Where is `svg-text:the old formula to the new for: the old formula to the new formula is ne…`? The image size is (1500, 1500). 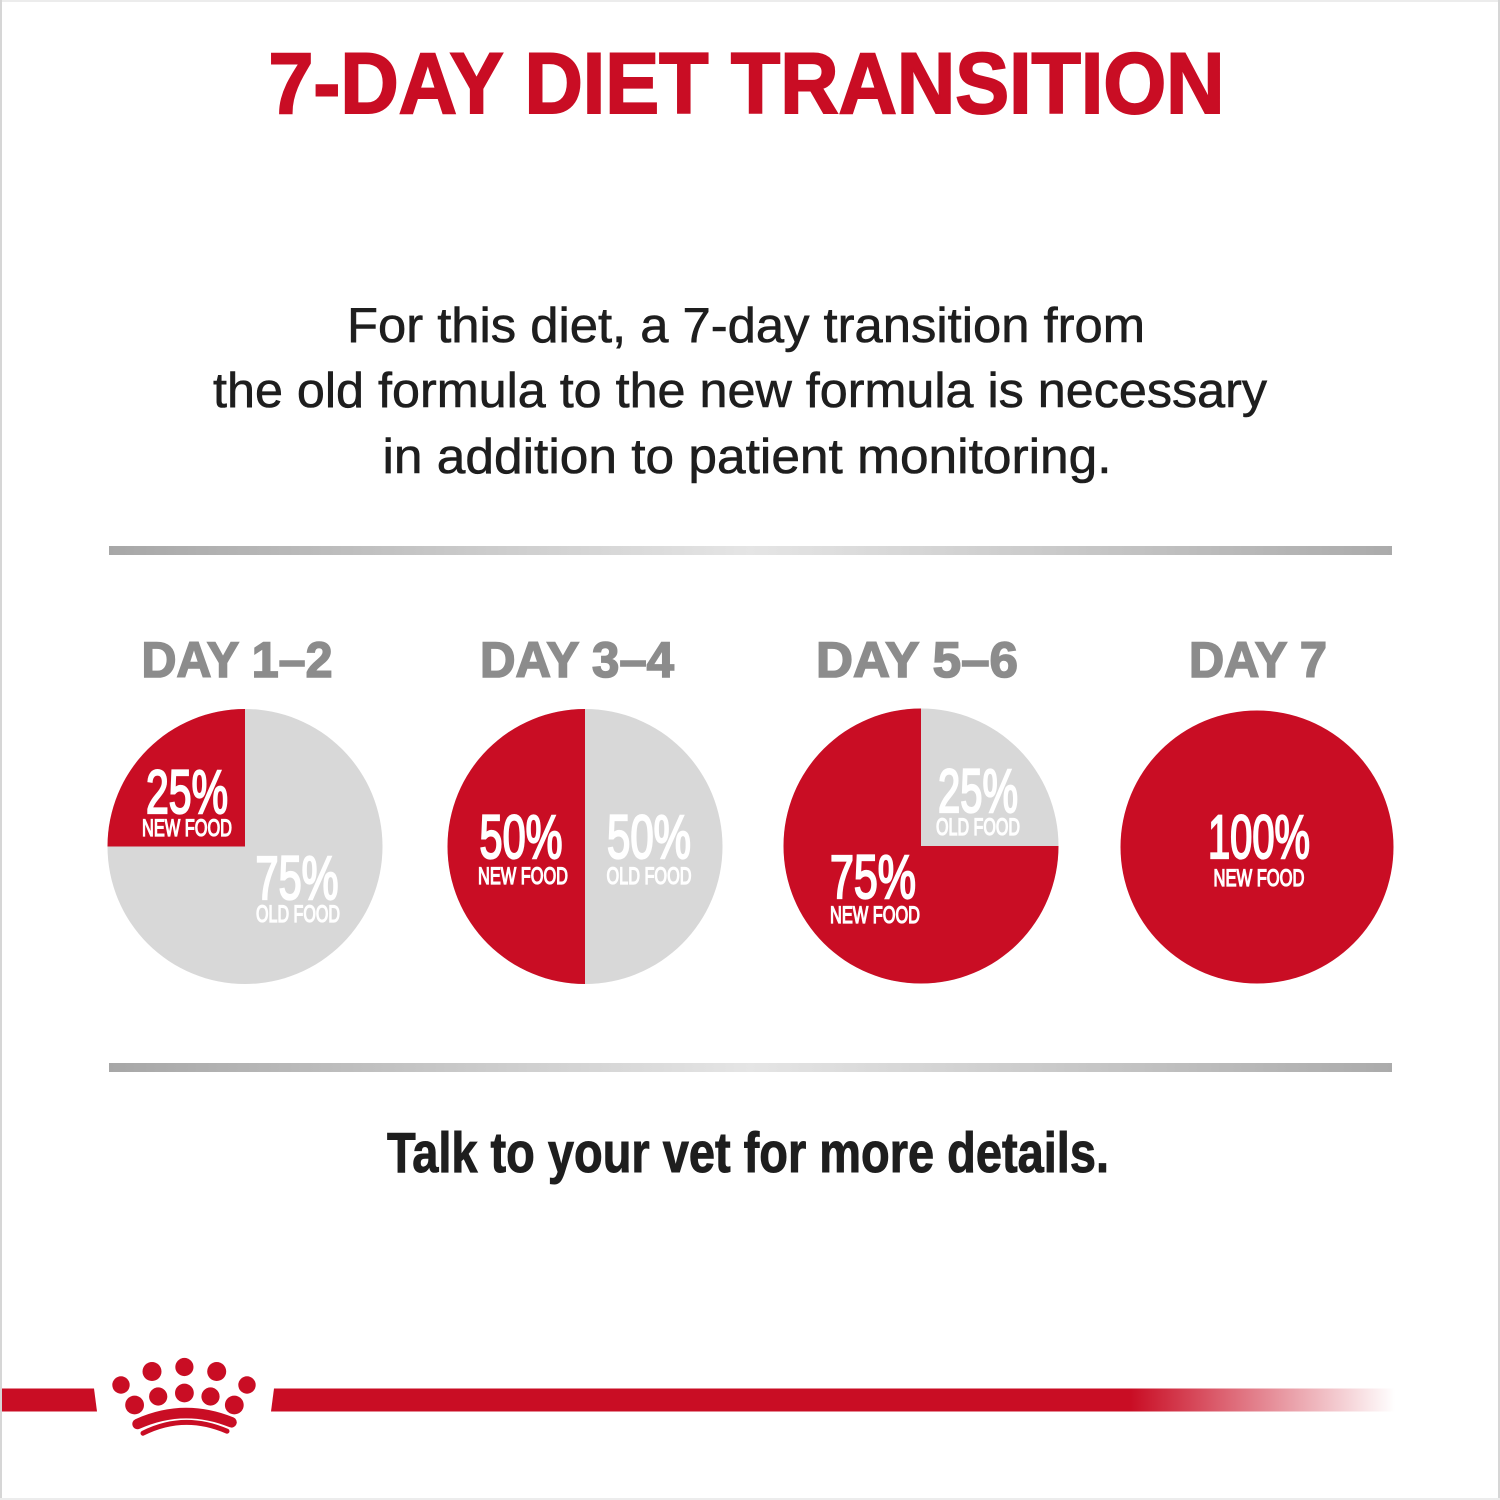 svg-text:the old formula to the new for: the old formula to the new formula is ne… is located at coordinates (740, 391).